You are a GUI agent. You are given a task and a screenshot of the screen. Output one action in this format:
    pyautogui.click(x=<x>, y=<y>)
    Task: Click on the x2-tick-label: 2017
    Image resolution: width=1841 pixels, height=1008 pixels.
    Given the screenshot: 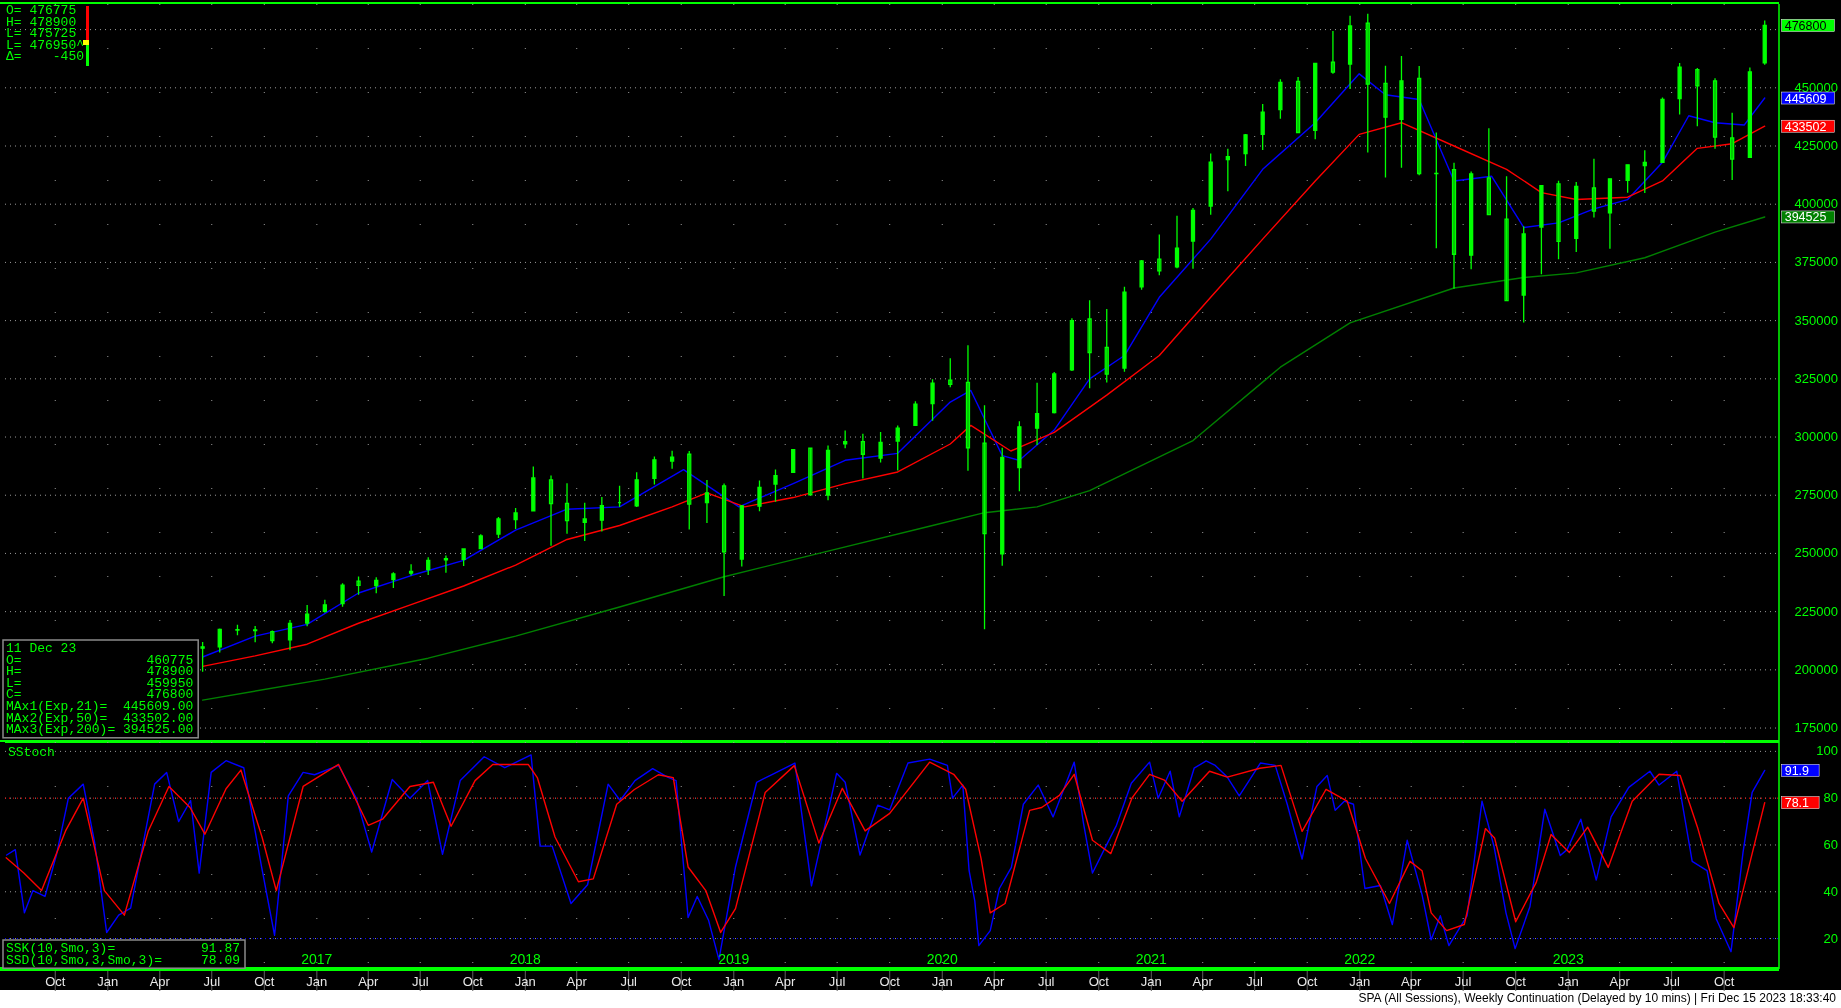 What is the action you would take?
    pyautogui.click(x=317, y=959)
    